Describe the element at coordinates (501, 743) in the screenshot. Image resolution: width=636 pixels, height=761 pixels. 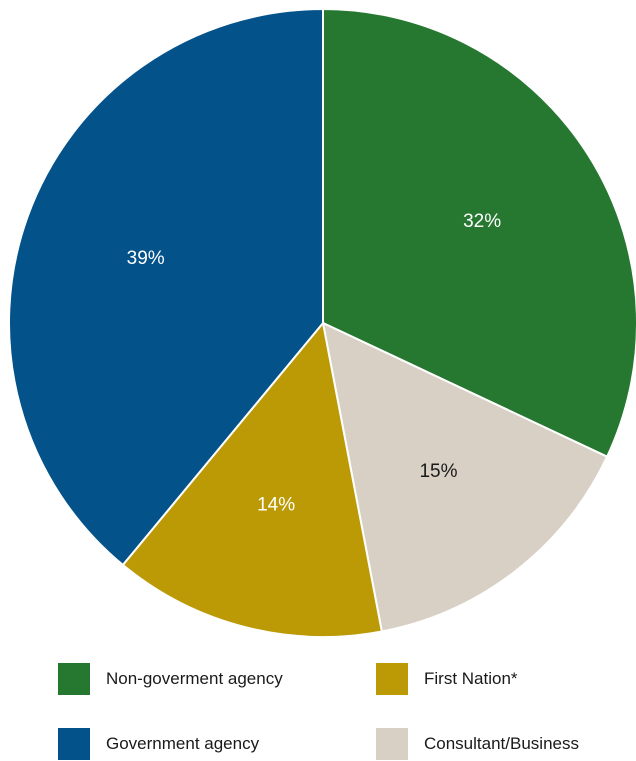
I see `legend-label-consultant-business: Consultant/Business` at that location.